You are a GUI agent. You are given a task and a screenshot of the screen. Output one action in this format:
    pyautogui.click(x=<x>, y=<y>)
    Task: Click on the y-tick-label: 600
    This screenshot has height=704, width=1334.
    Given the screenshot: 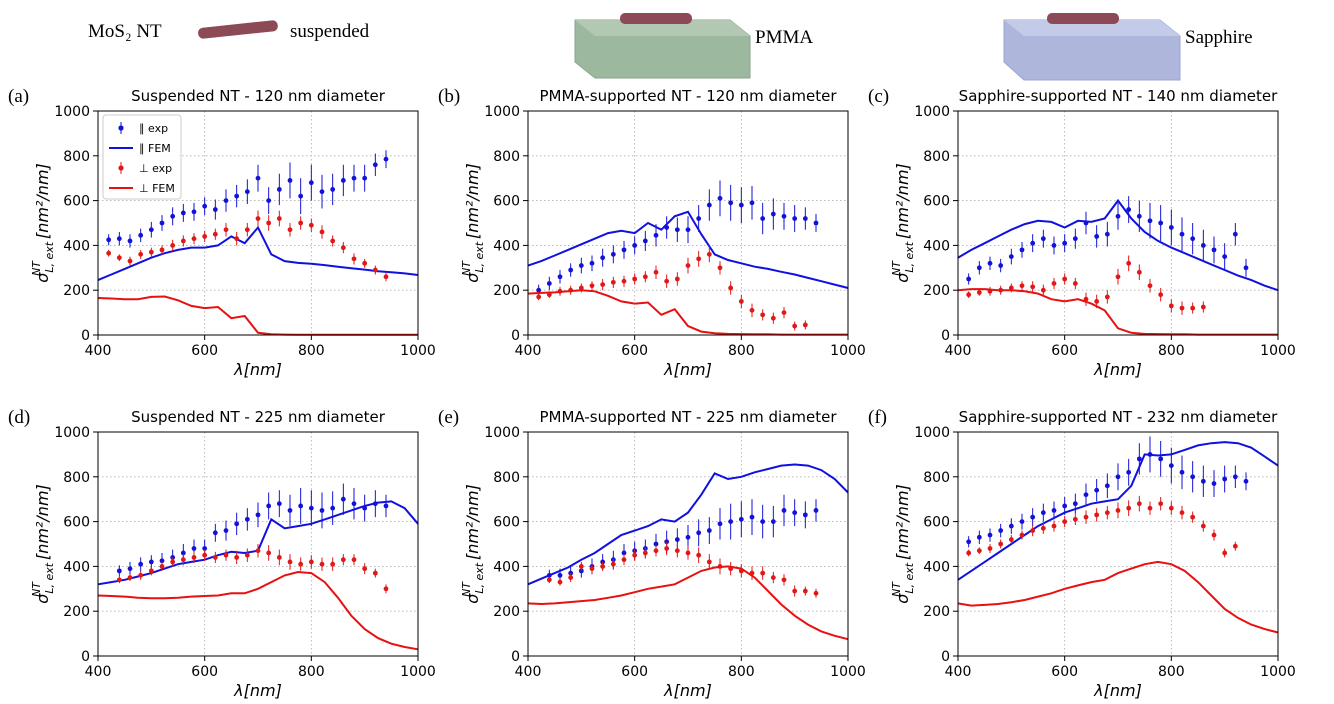 What is the action you would take?
    pyautogui.click(x=506, y=202)
    